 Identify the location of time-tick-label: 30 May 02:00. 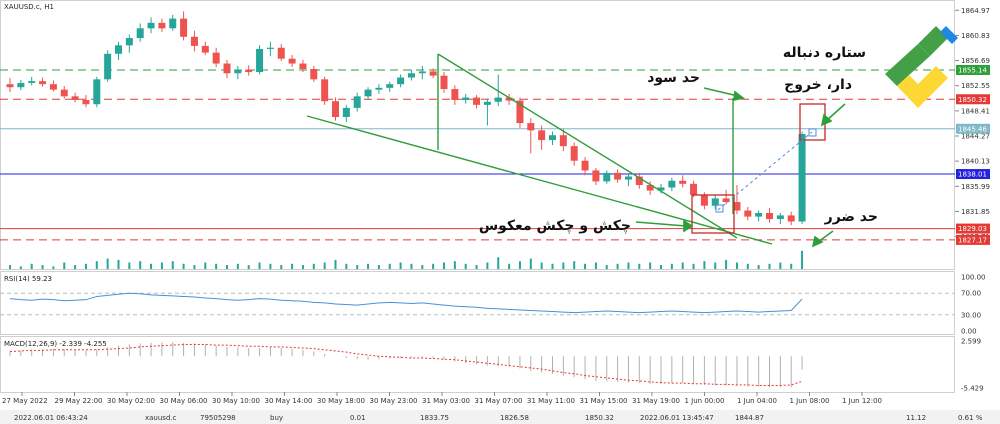
(131, 401).